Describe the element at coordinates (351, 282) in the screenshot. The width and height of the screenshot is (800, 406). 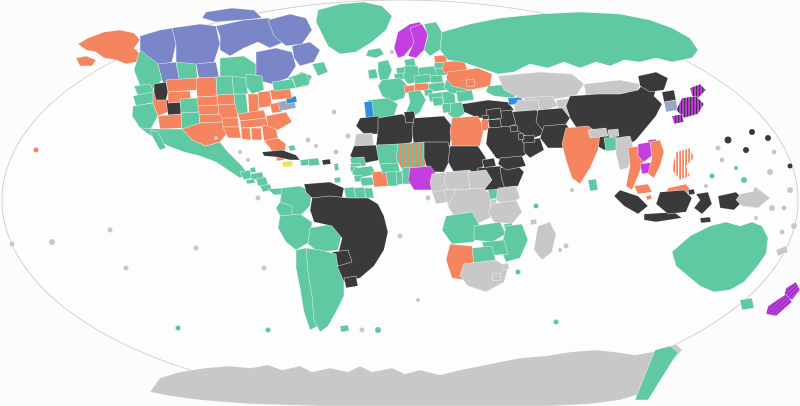
I see `uruguay` at that location.